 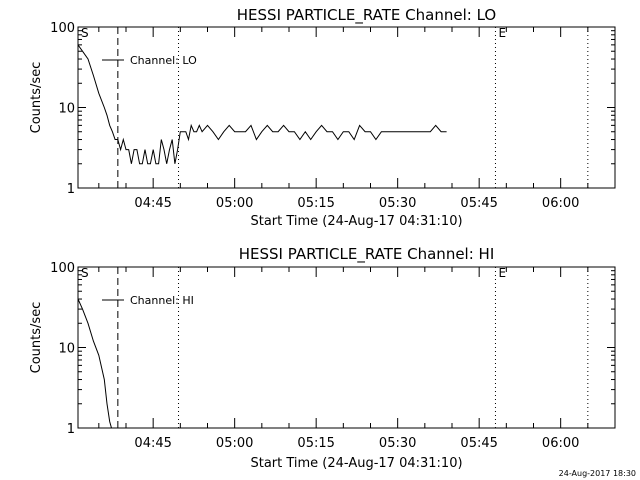 I want to click on legend-entry: Channel: LO, so click(x=163, y=60).